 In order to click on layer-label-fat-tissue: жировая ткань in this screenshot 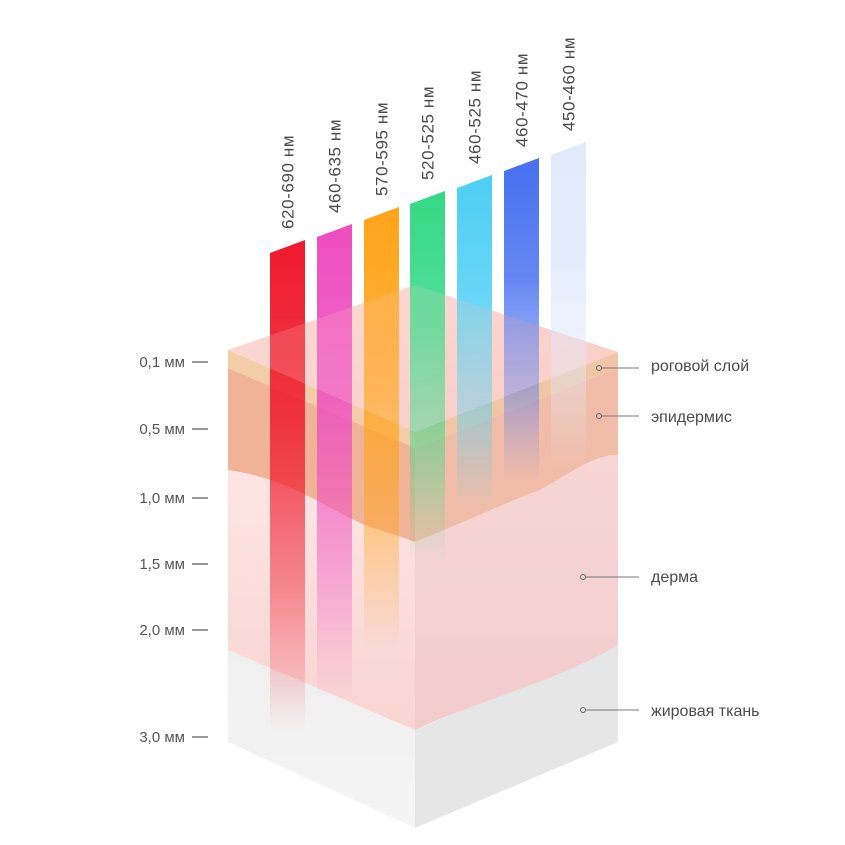, I will do `click(705, 711)`.